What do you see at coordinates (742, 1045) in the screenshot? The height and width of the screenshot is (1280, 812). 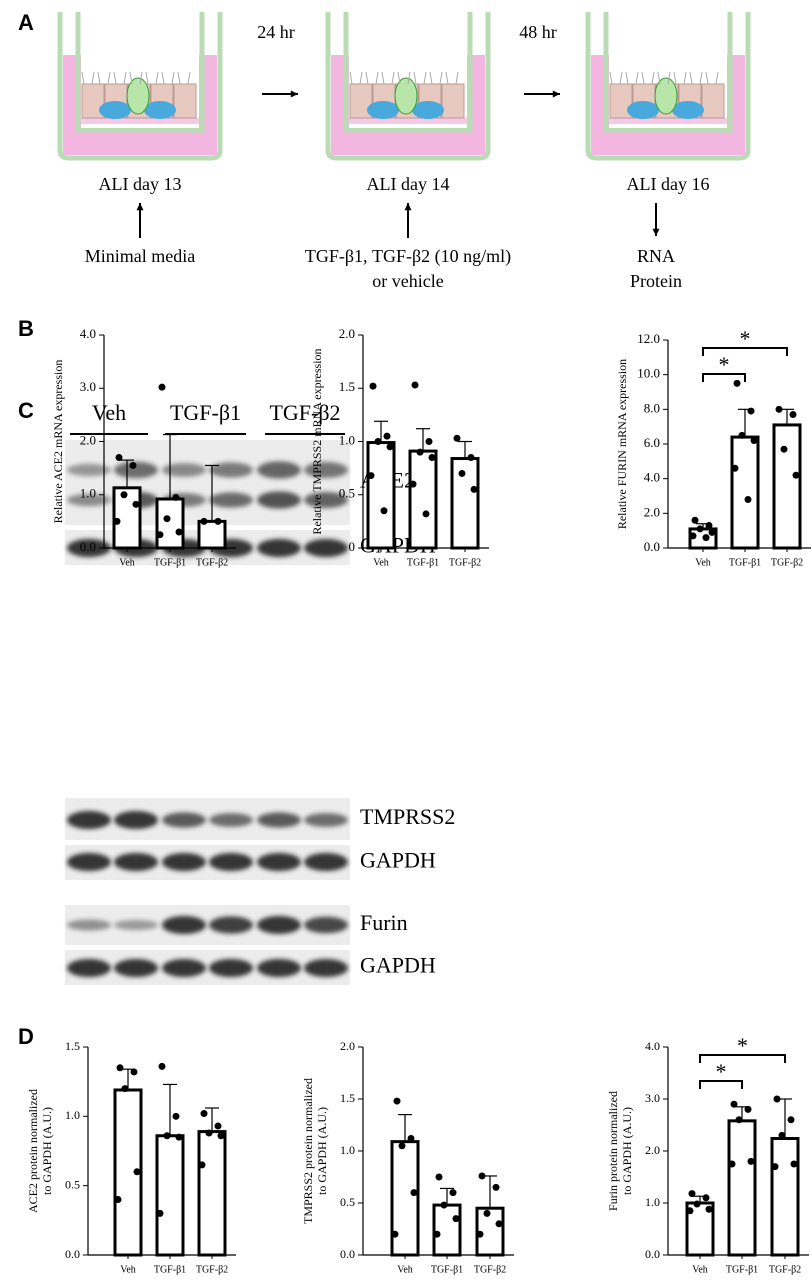 I see `significance-label: *` at bounding box center [742, 1045].